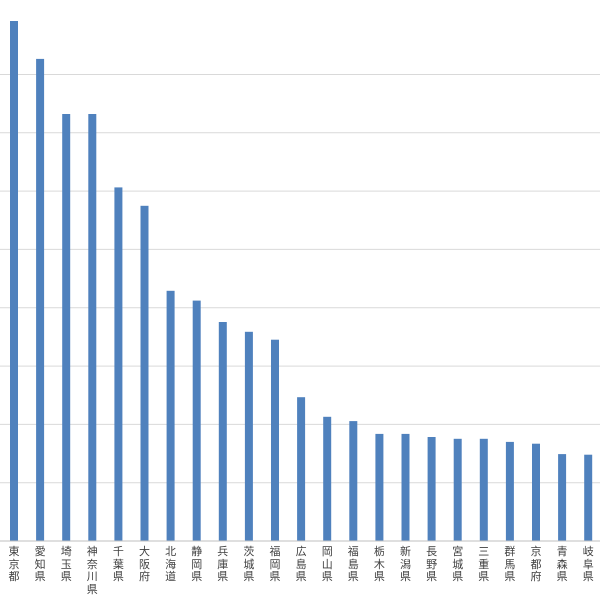  Describe the element at coordinates (301, 564) in the screenshot. I see `x-tick-label: 広島県` at that location.